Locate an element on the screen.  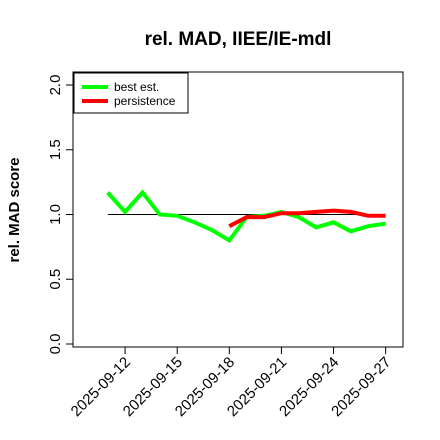
y-tick-label: 2.0 is located at coordinates (55, 85).